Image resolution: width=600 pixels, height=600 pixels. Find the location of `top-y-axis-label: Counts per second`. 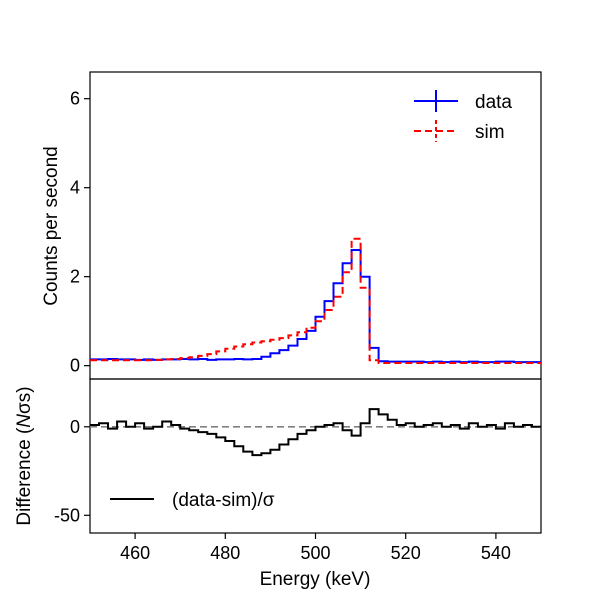

top-y-axis-label: Counts per second is located at coordinates (51, 226).